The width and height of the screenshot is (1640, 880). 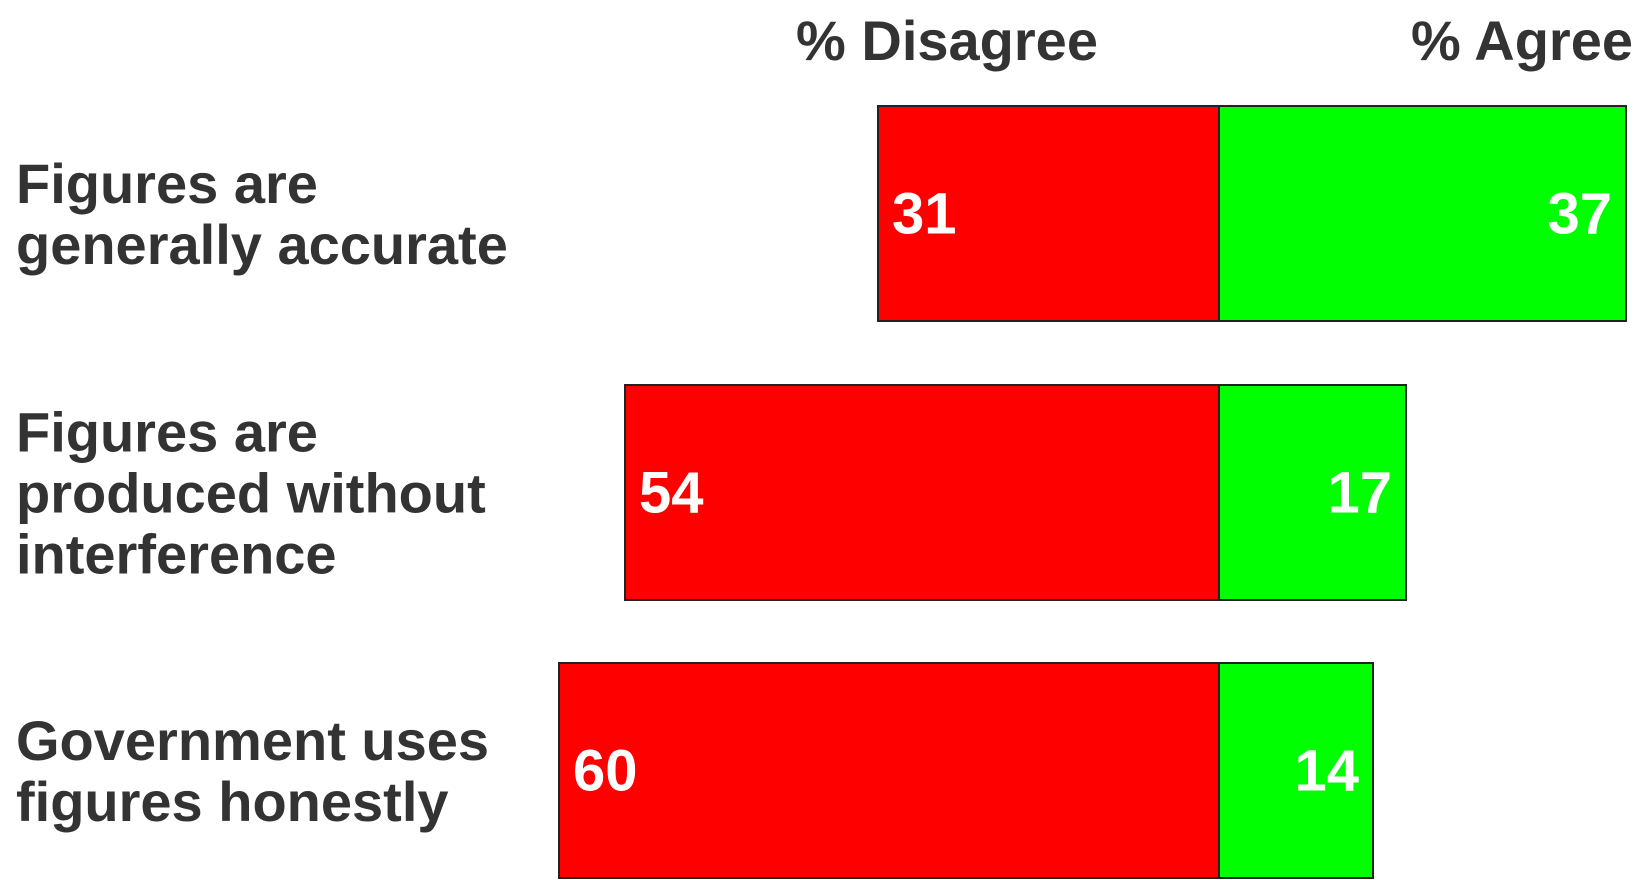 I want to click on value-label-agree-2: 14, so click(x=1326, y=771).